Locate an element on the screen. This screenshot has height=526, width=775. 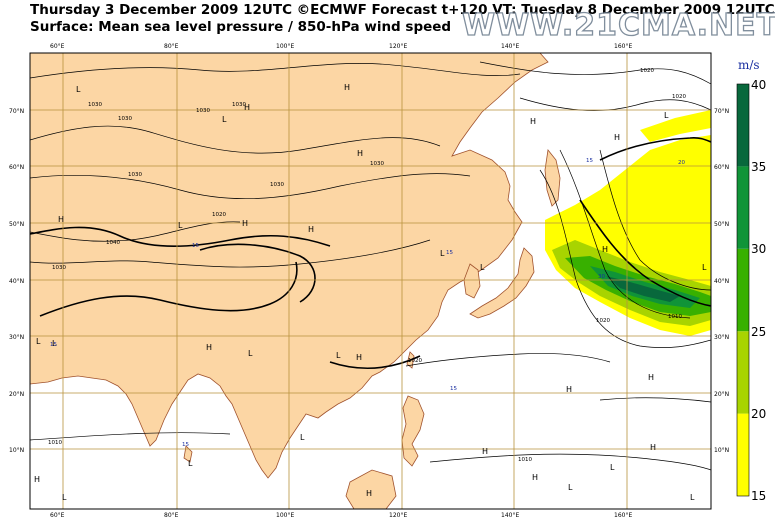
land-sri-lanka is located at coordinates (188, 454).